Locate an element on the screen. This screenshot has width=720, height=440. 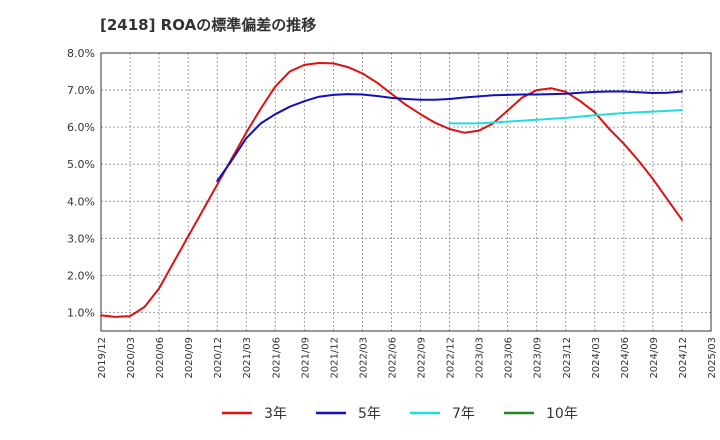
legend-label: 3年 is located at coordinates (275, 414).